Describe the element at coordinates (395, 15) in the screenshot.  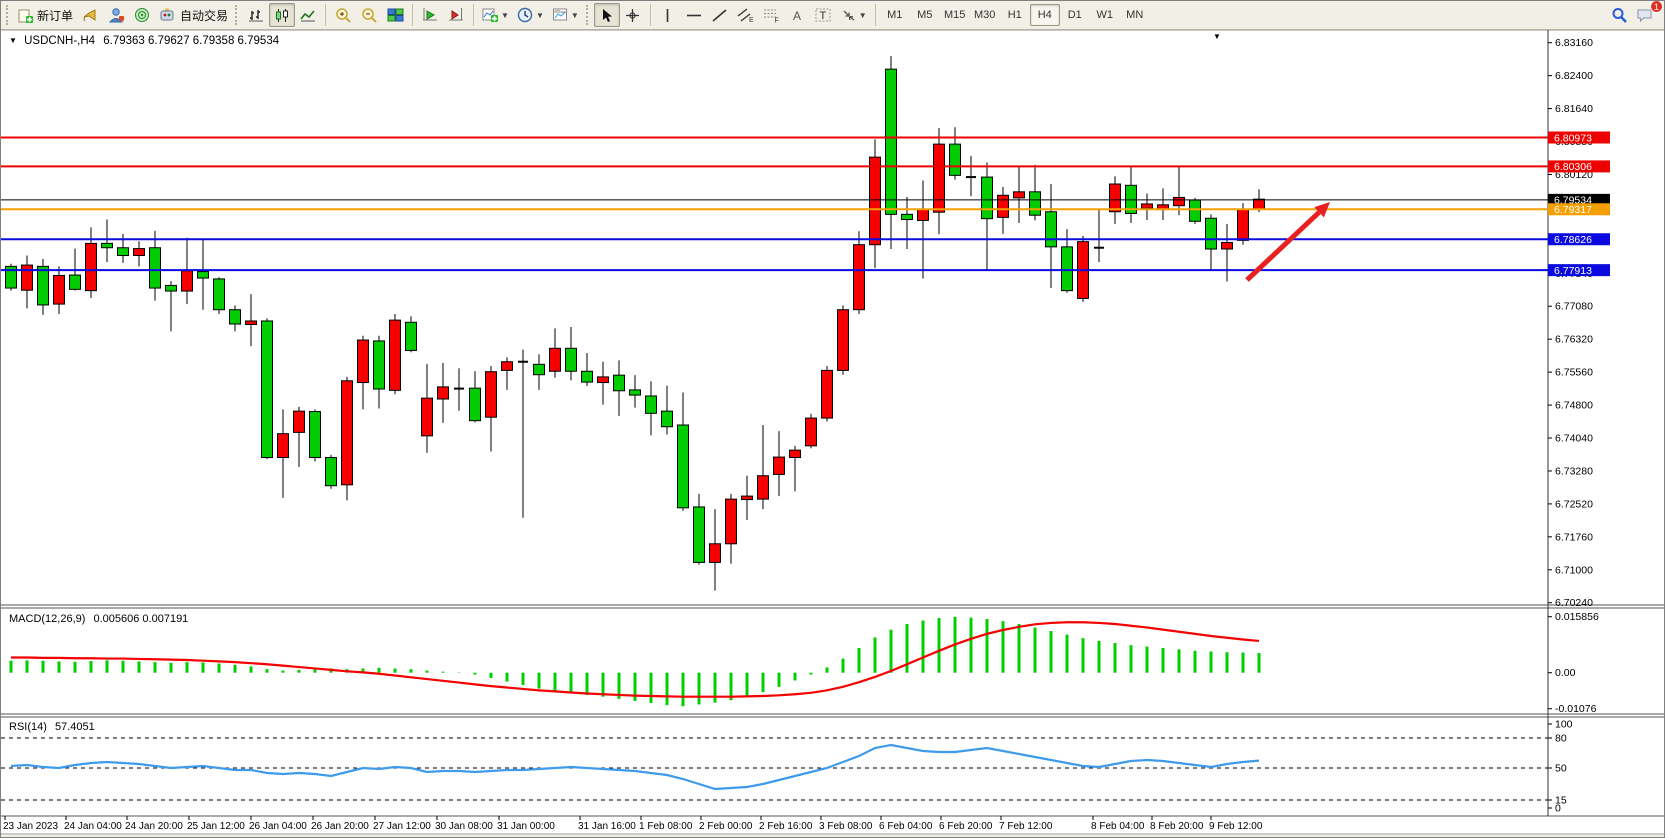
I see `tile-windows-button` at that location.